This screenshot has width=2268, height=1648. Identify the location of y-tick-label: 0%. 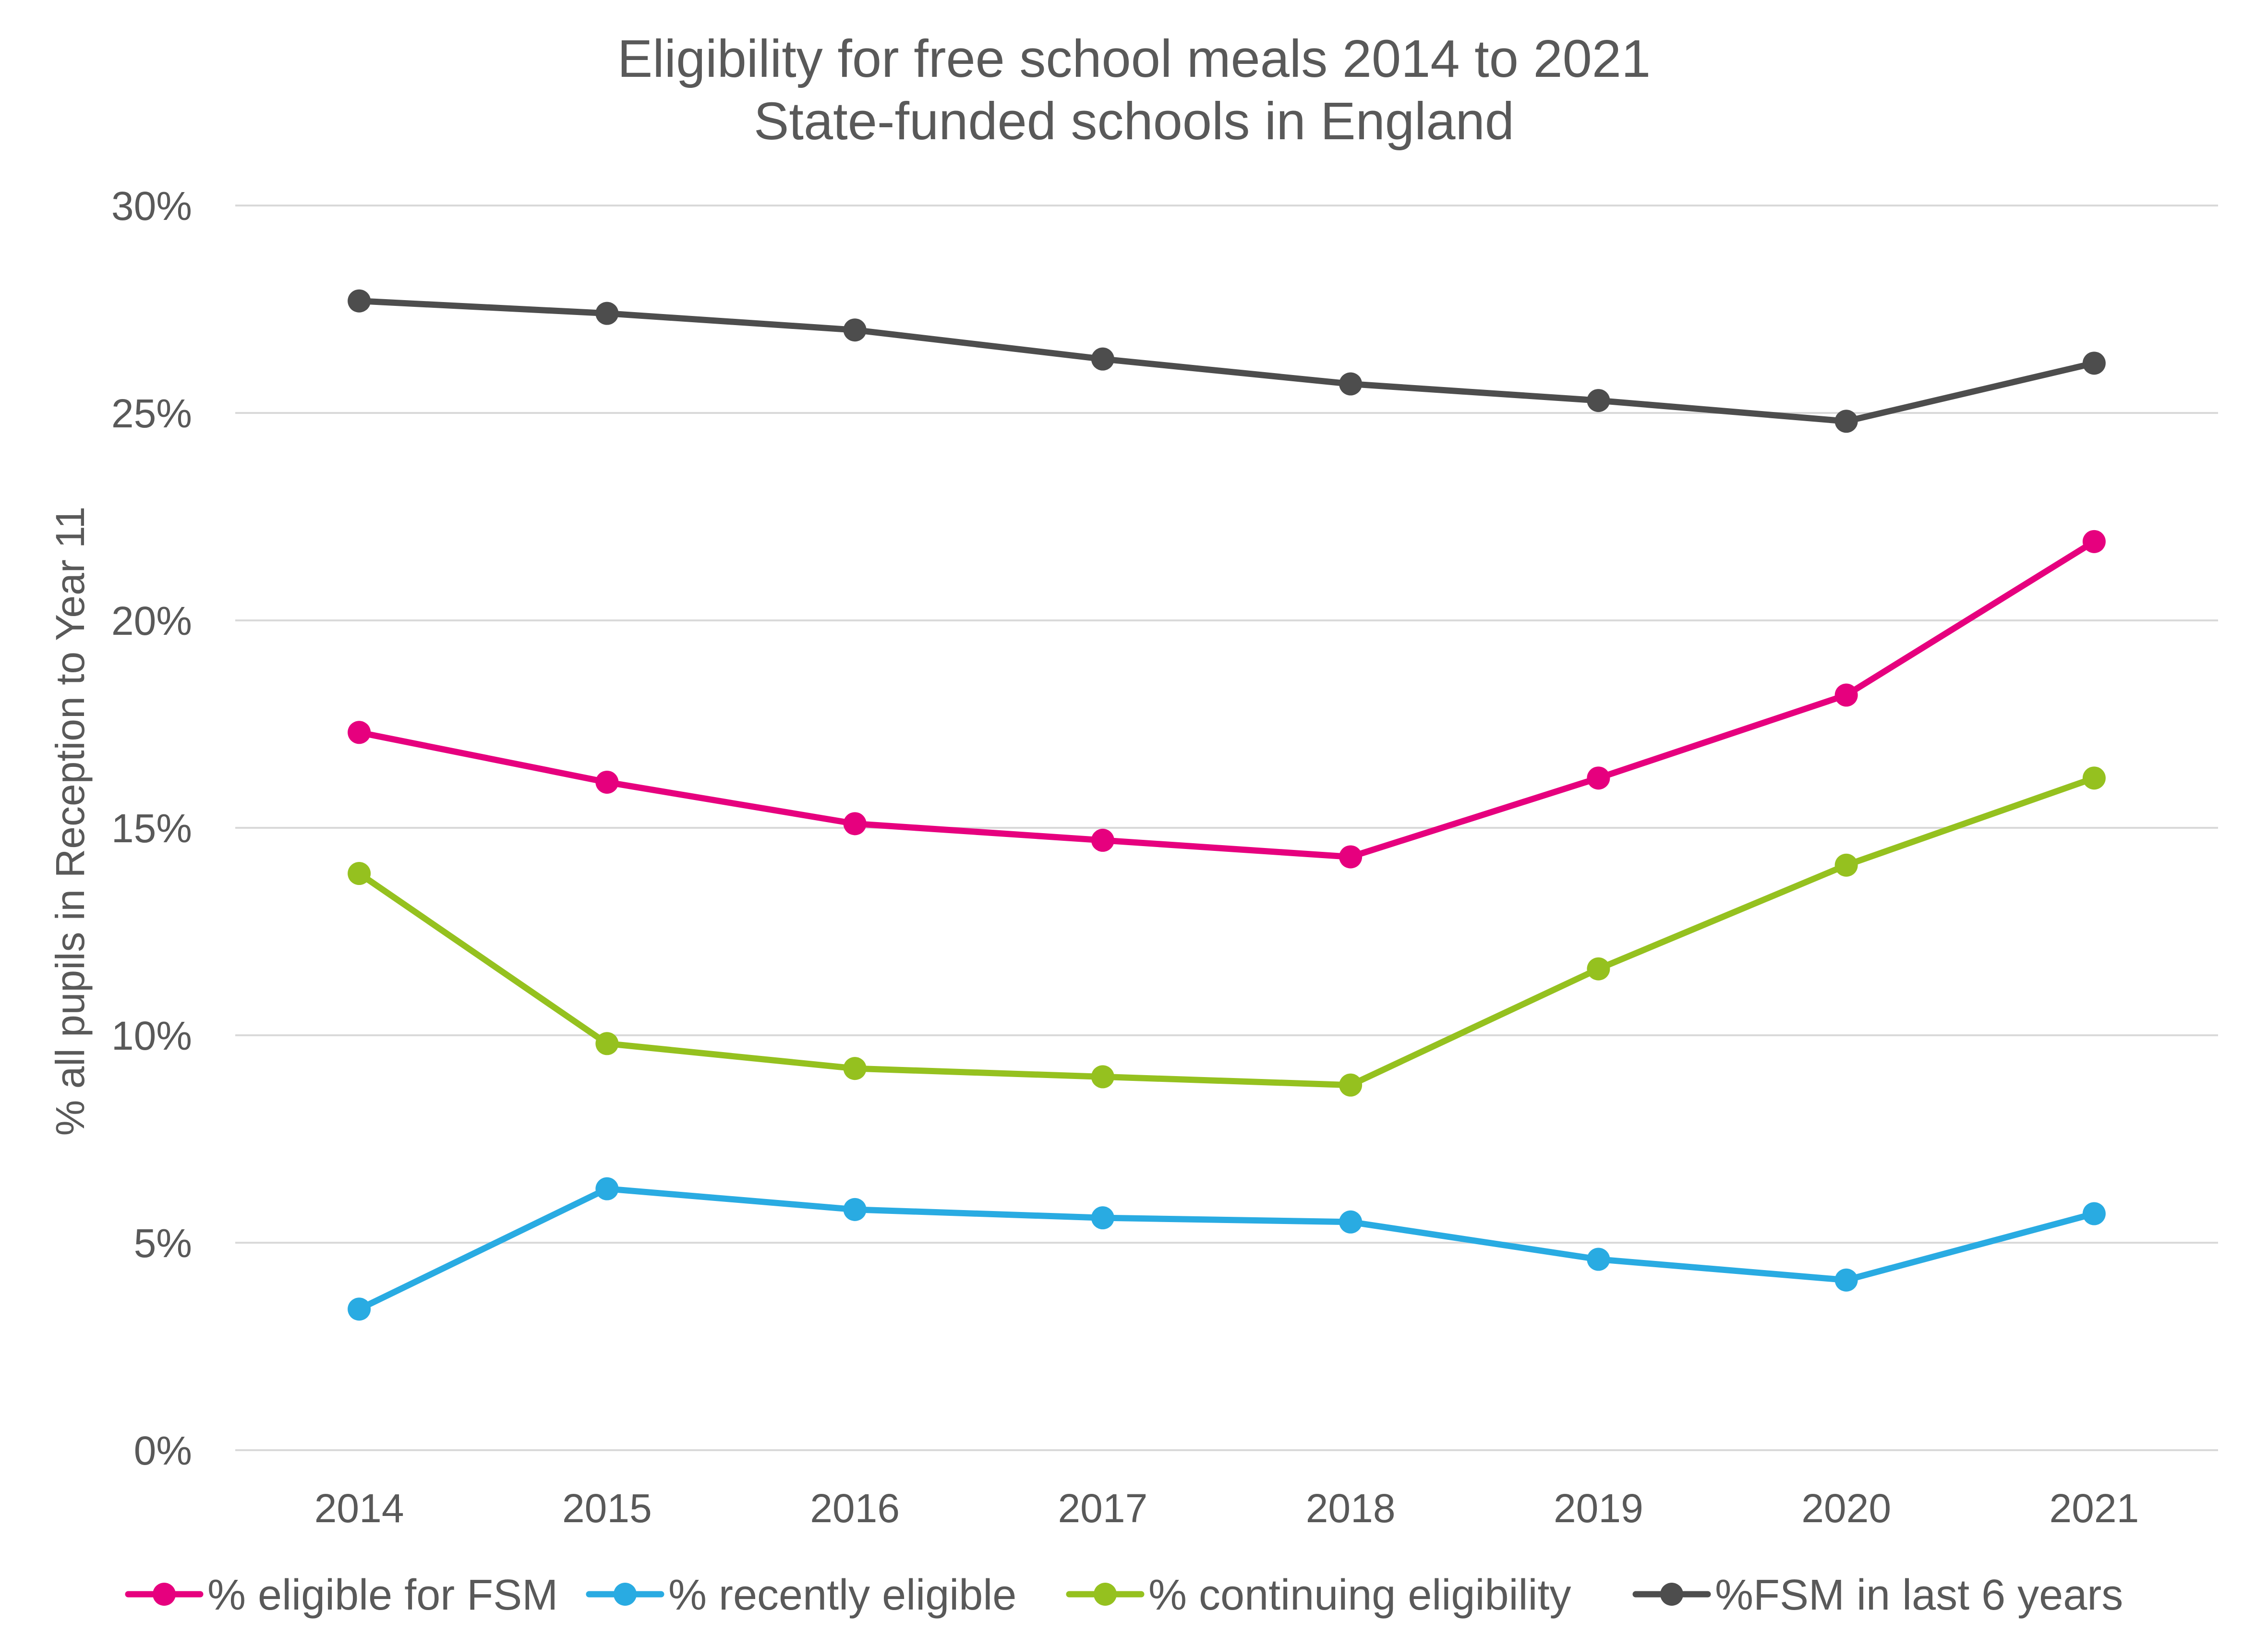
(163, 1451).